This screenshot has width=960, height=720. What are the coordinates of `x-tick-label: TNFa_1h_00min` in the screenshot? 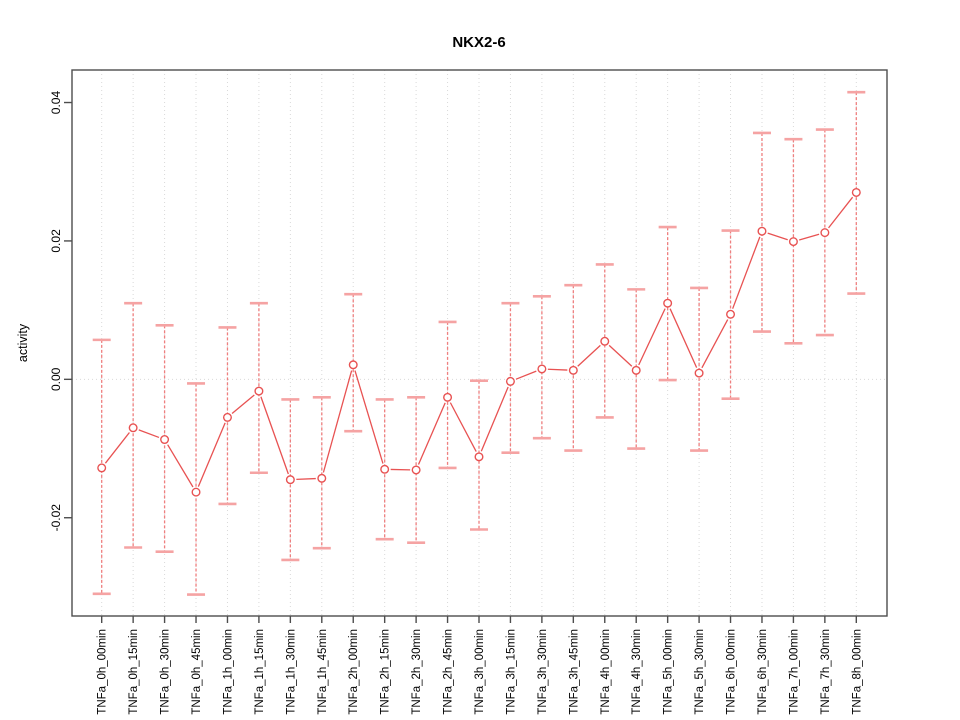 It's located at (228, 672).